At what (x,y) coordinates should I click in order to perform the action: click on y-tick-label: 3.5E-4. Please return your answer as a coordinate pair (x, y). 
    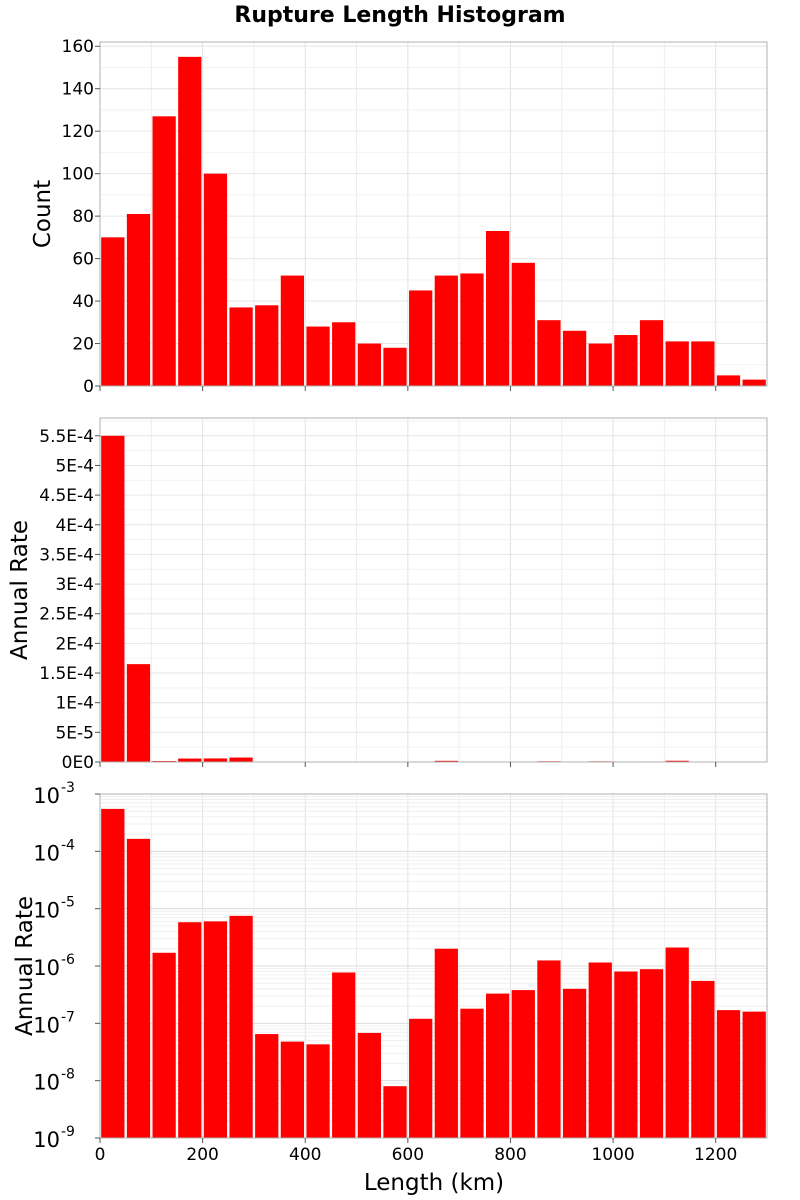
    Looking at the image, I should click on (66, 555).